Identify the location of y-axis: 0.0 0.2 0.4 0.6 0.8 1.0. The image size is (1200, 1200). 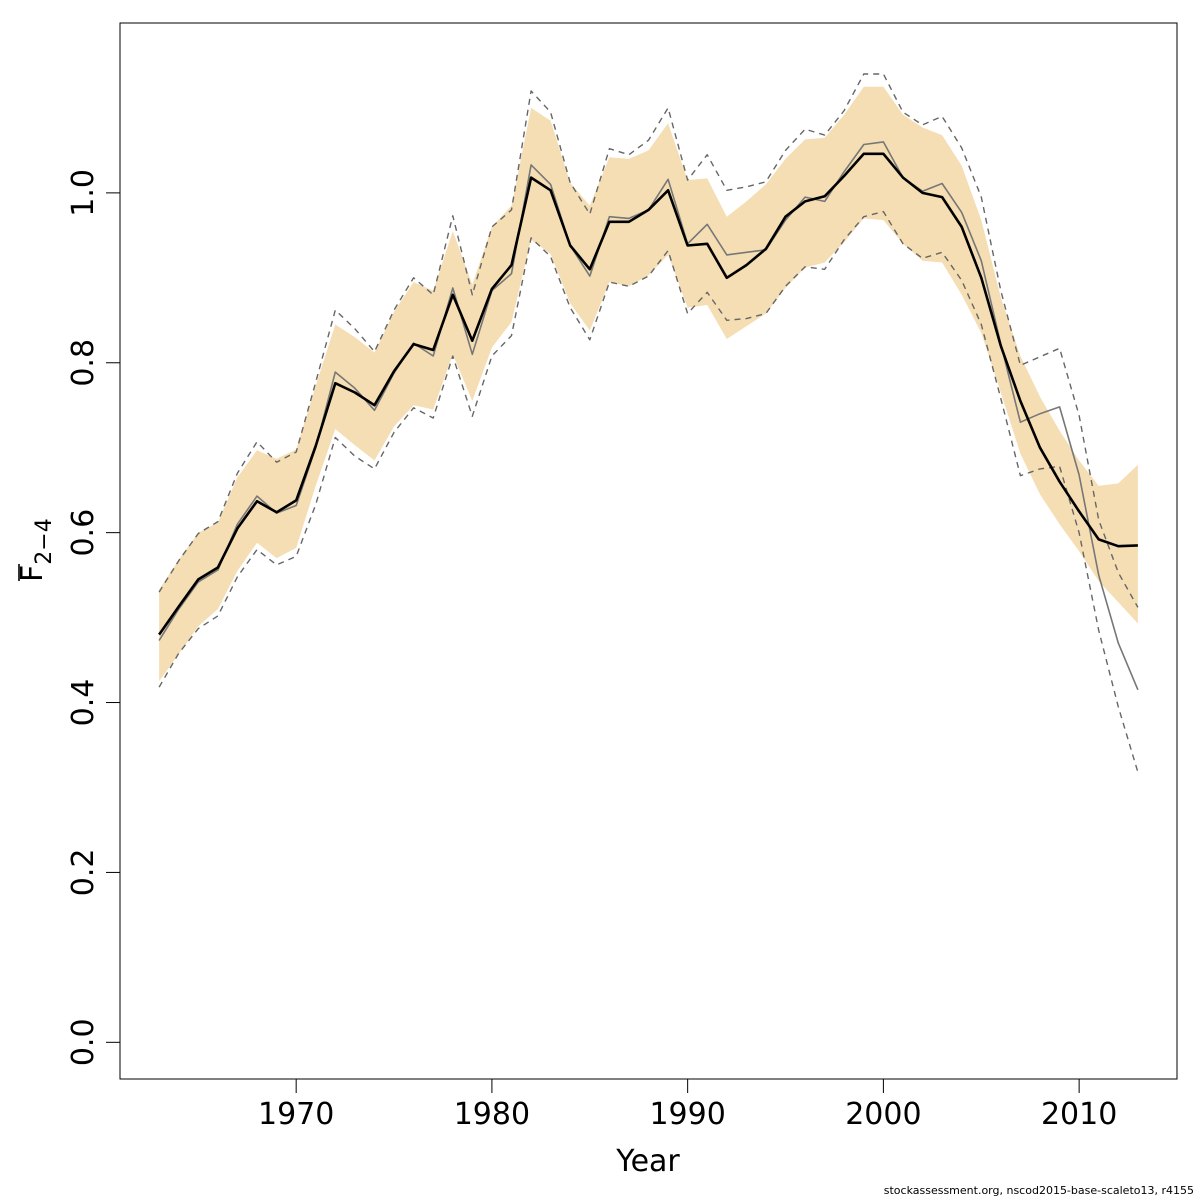
(93, 617).